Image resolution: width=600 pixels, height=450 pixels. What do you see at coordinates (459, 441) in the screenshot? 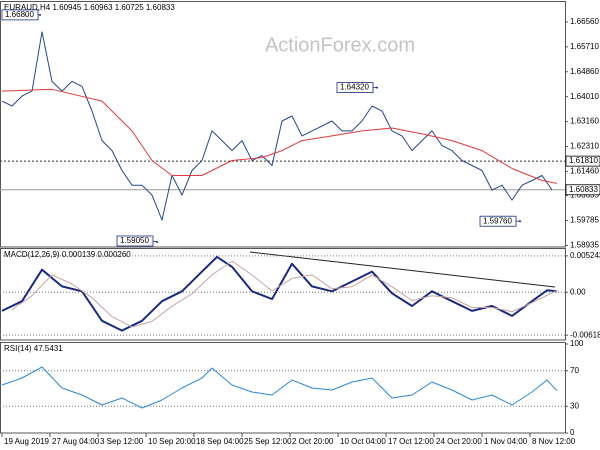
I see `x-tick-label: 24 Oct 20:00` at bounding box center [459, 441].